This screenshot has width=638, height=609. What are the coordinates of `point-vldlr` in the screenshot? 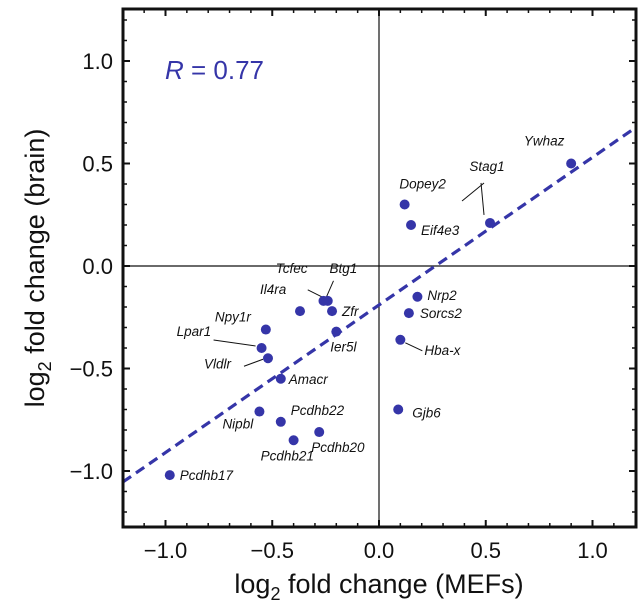 It's located at (268, 358).